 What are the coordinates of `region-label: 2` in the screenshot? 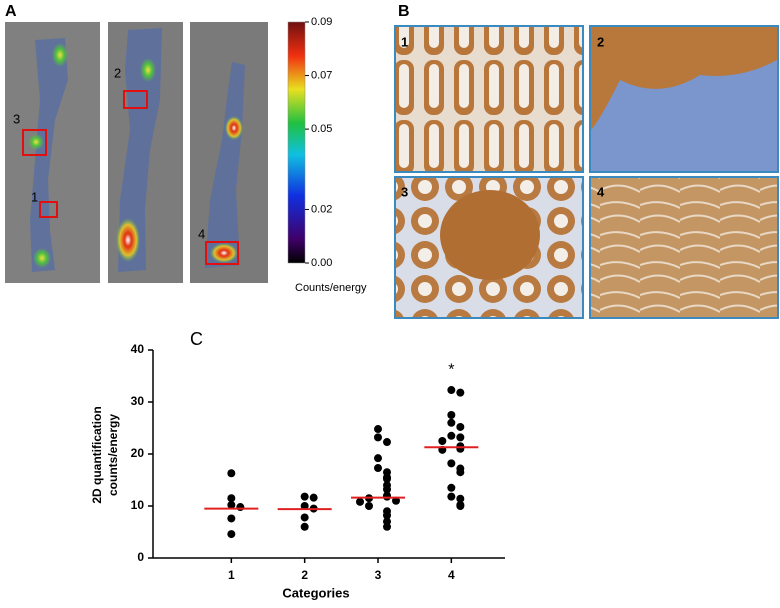 It's located at (117, 72).